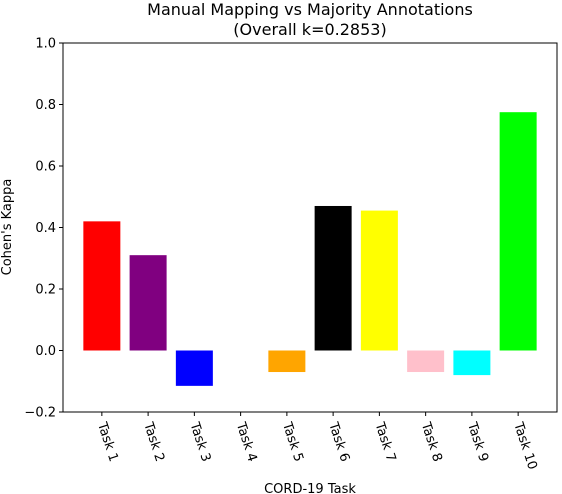  I want to click on x-tick-label: Task 2, so click(153, 442).